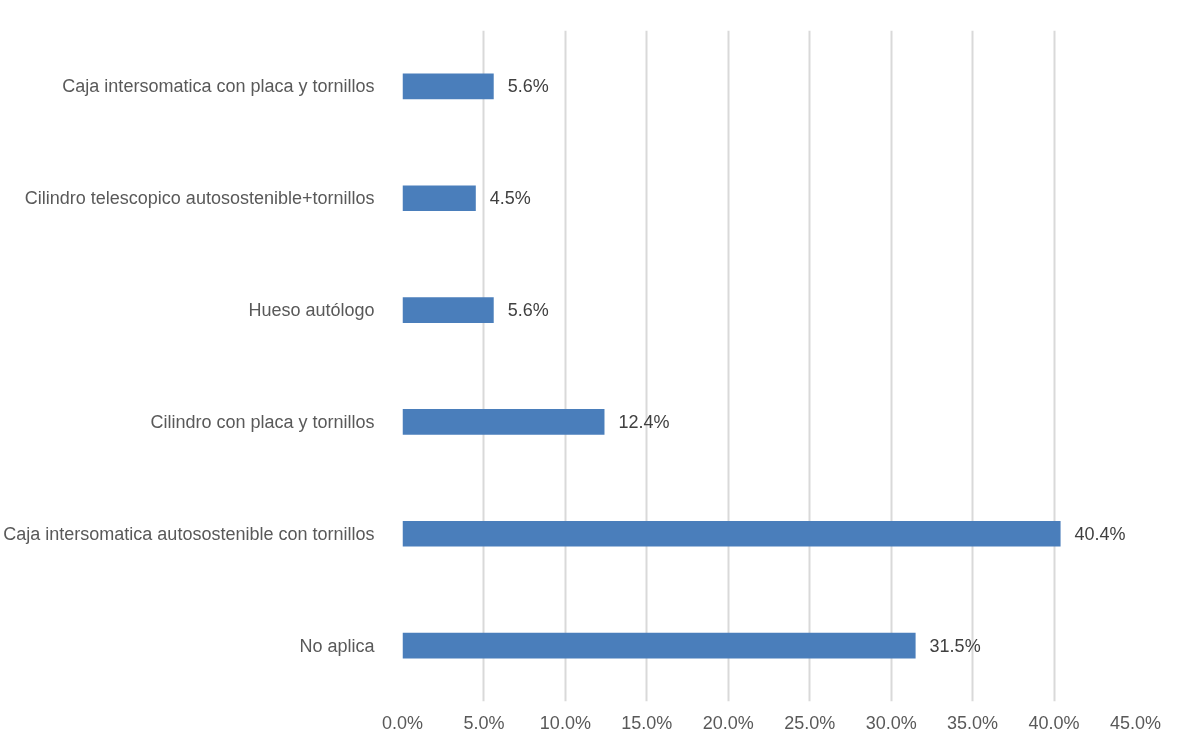  What do you see at coordinates (402, 722) in the screenshot?
I see `x-tick-label: 0.0%` at bounding box center [402, 722].